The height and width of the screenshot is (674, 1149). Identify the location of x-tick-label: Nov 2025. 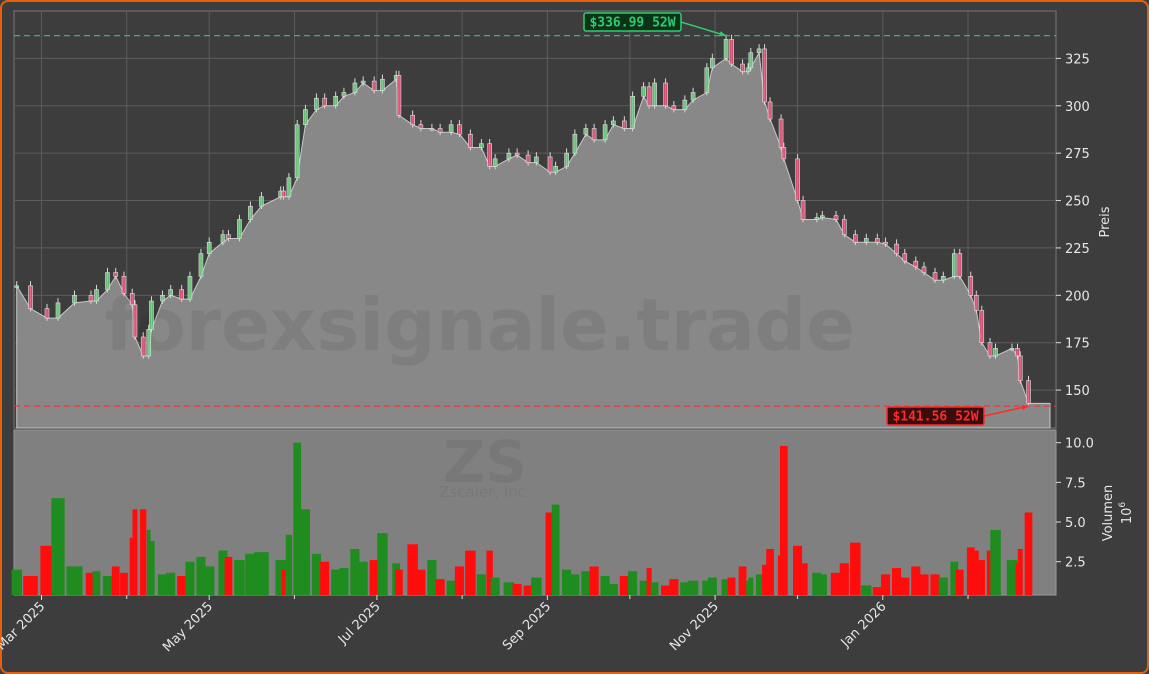
(694, 626).